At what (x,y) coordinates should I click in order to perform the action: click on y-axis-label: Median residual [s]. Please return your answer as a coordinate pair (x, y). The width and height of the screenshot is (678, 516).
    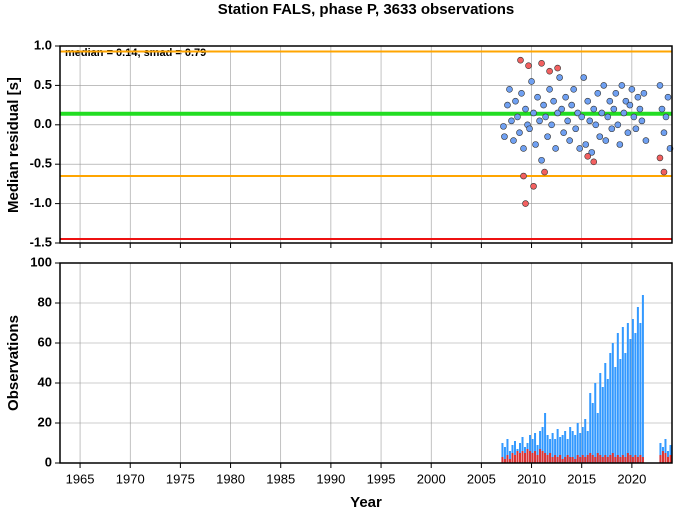
    Looking at the image, I should click on (13, 145).